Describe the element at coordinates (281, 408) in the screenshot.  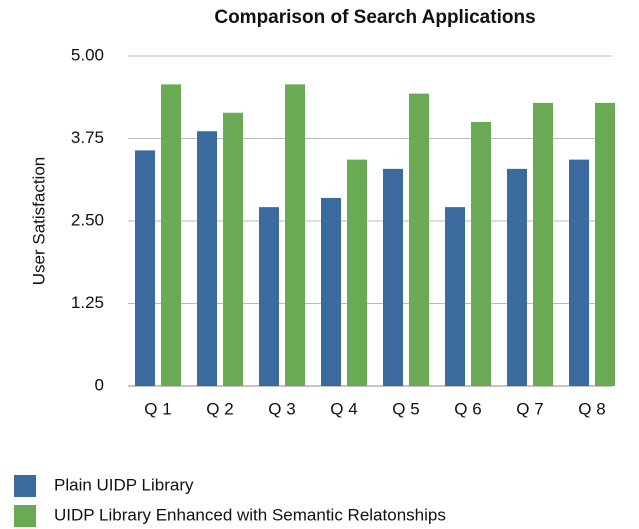
I see `x-tick-label: Q 3` at that location.